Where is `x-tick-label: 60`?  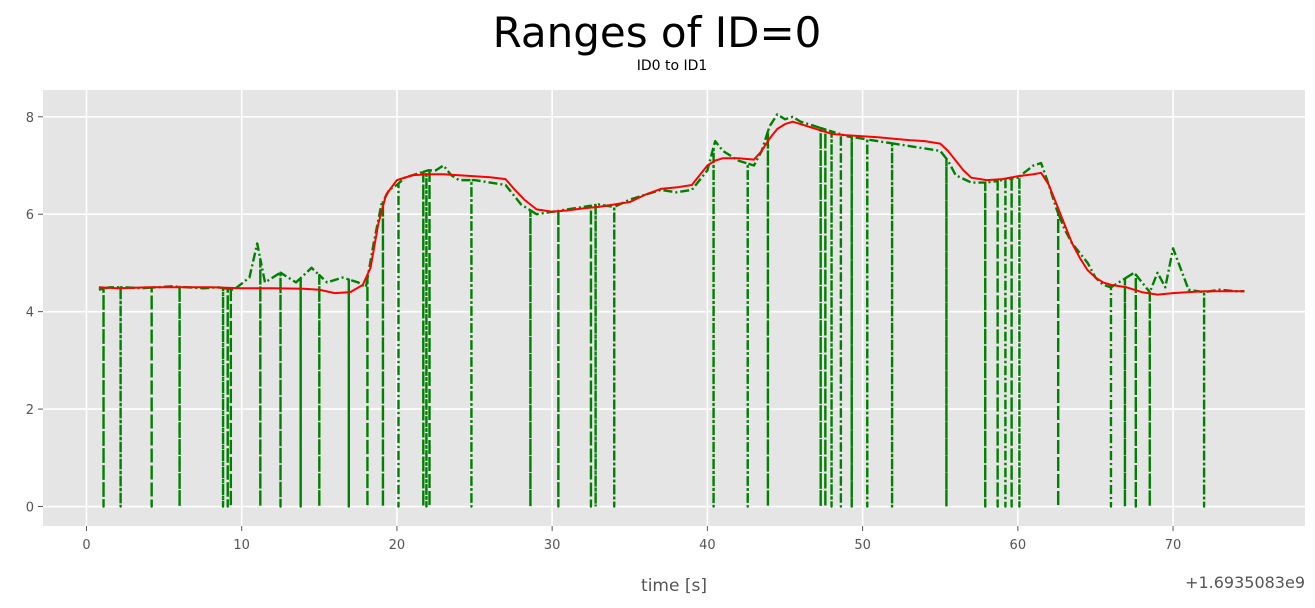 x-tick-label: 60 is located at coordinates (1018, 545).